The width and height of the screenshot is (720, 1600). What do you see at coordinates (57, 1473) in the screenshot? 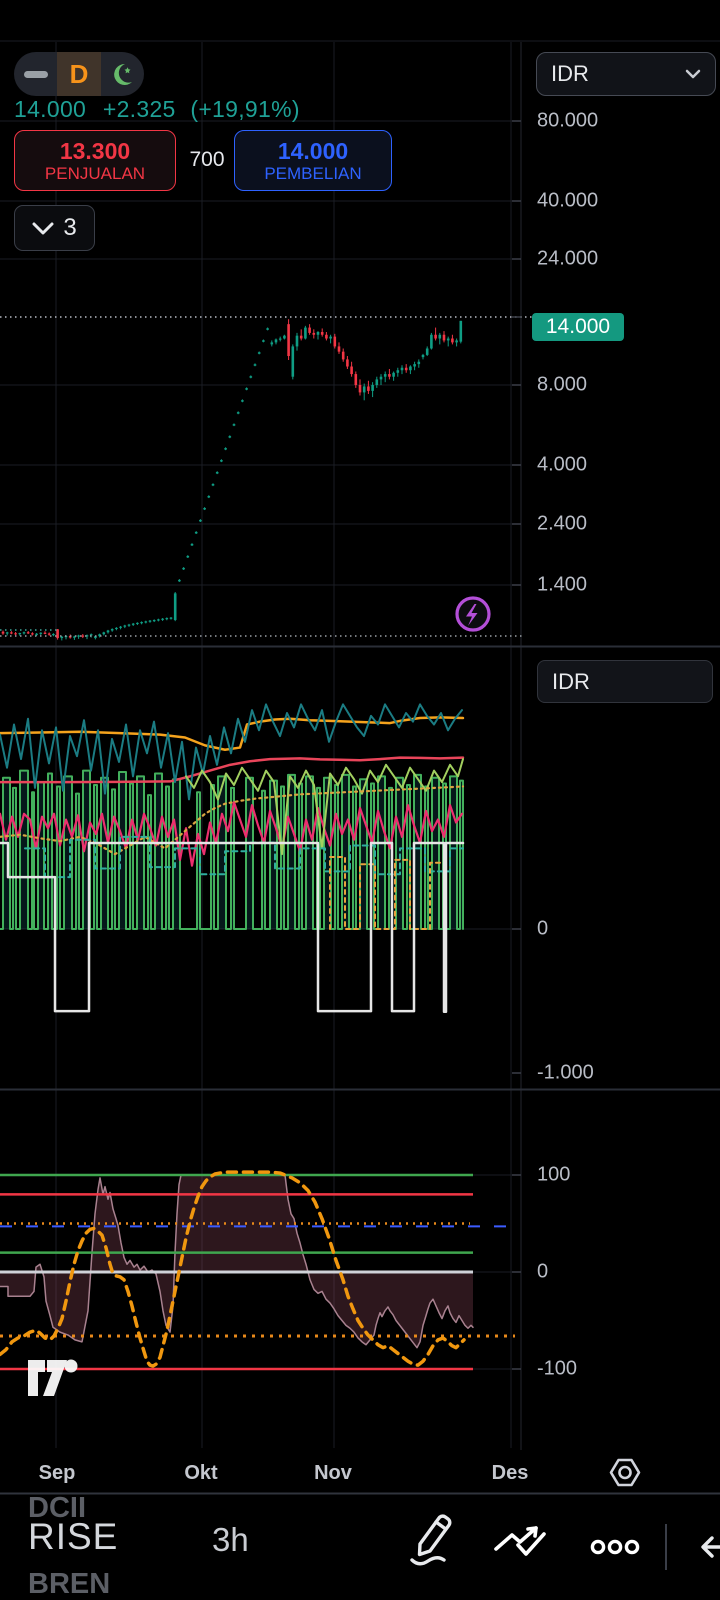
I see `time-axis-label: Sep` at bounding box center [57, 1473].